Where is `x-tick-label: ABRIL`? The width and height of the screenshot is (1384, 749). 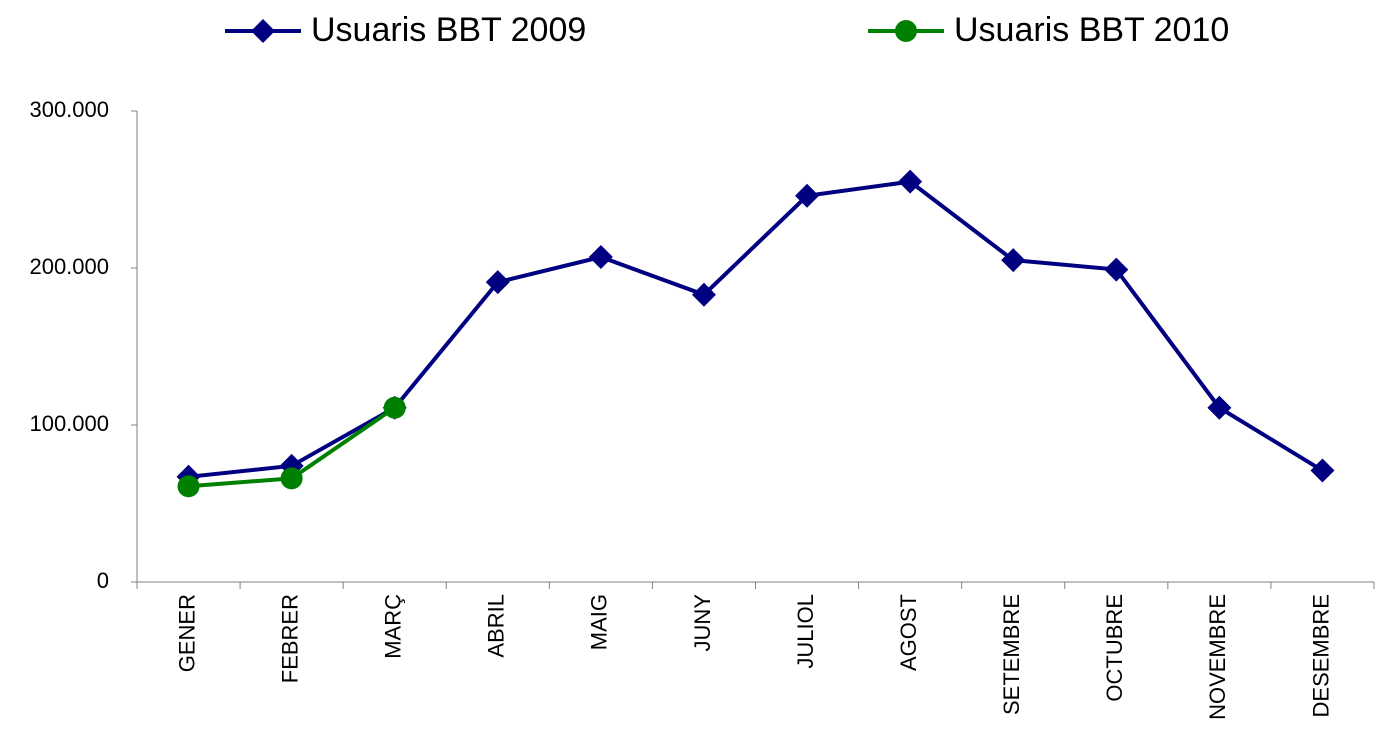 x-tick-label: ABRIL is located at coordinates (496, 626).